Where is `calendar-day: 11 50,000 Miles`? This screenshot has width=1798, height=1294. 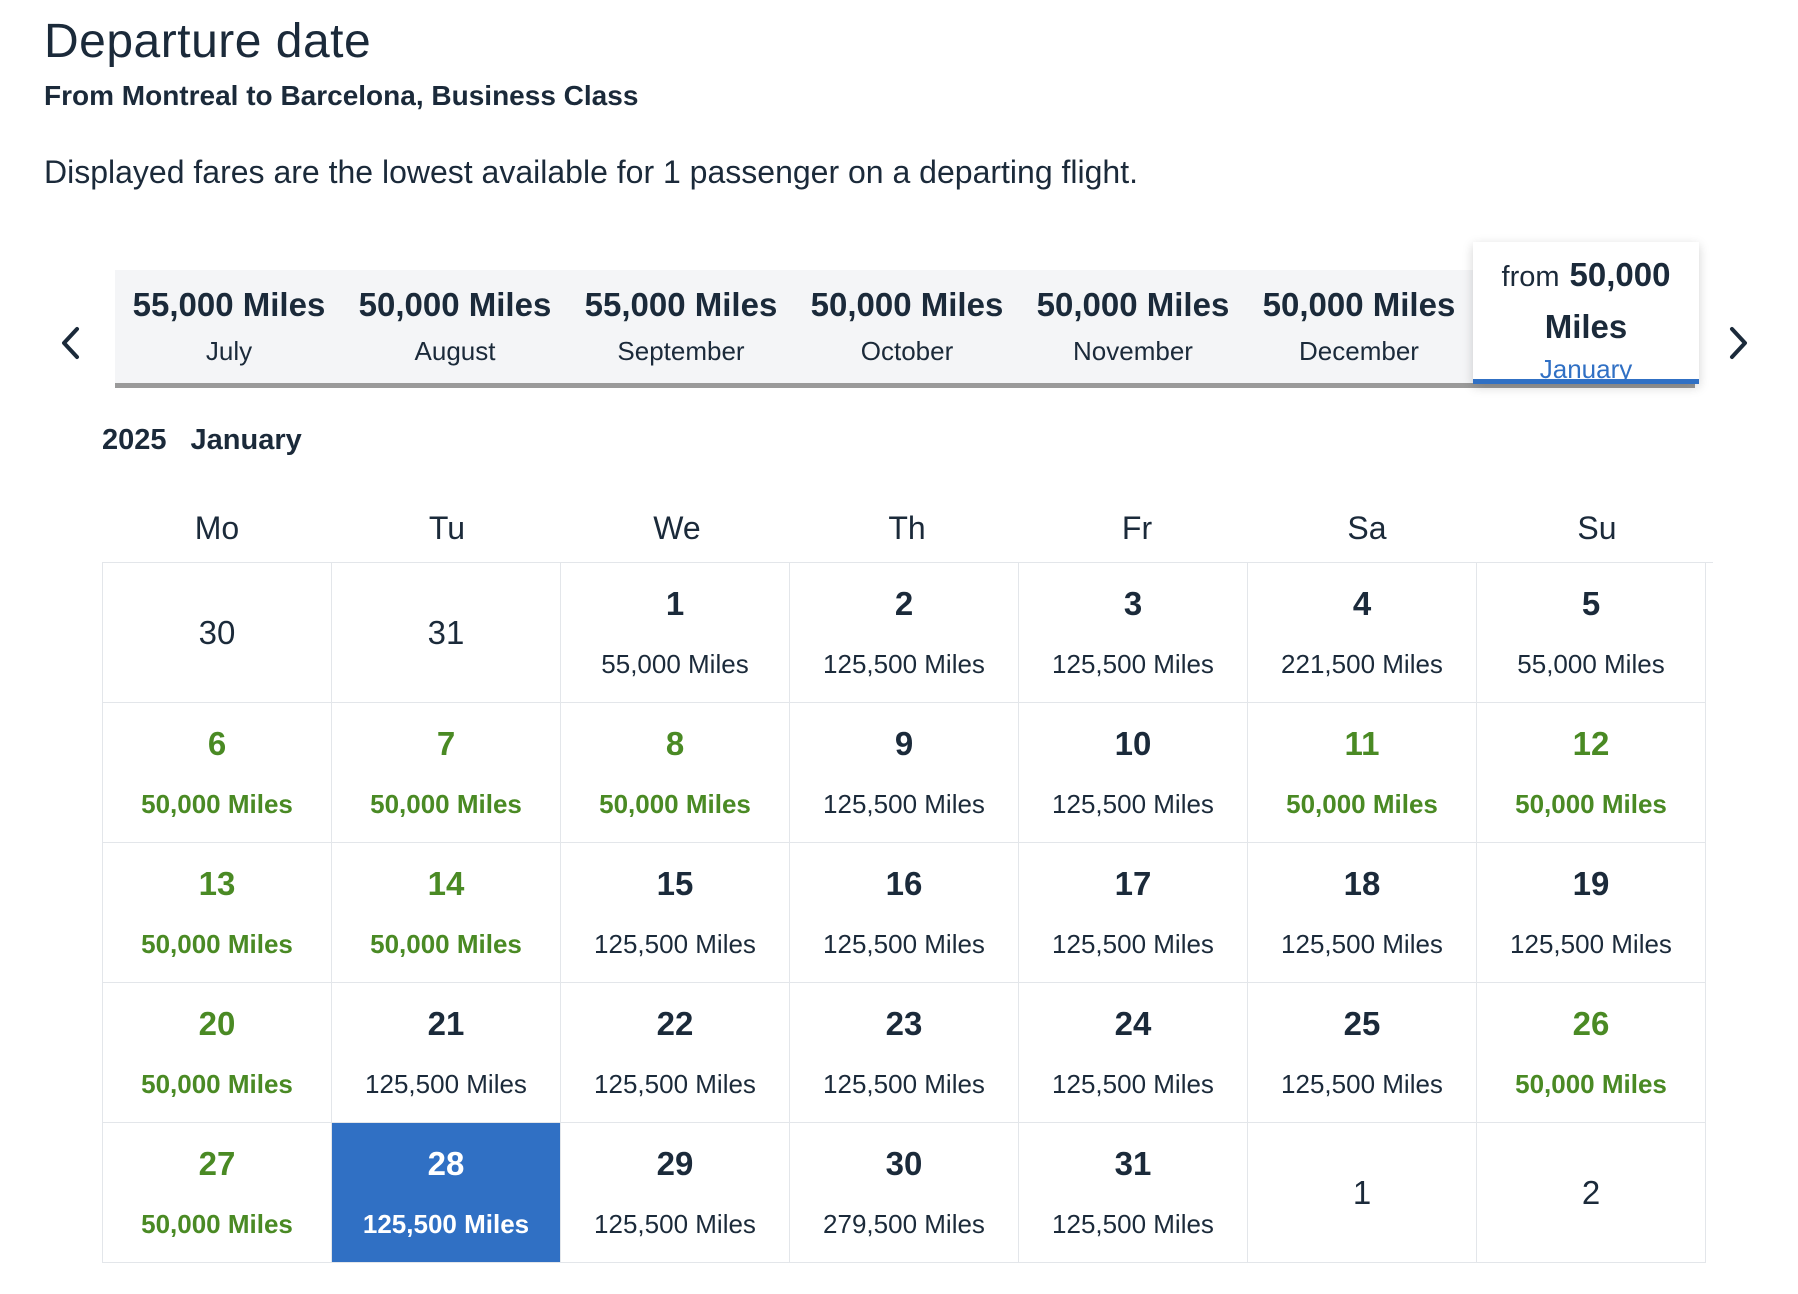 calendar-day: 11 50,000 Miles is located at coordinates (1362, 773).